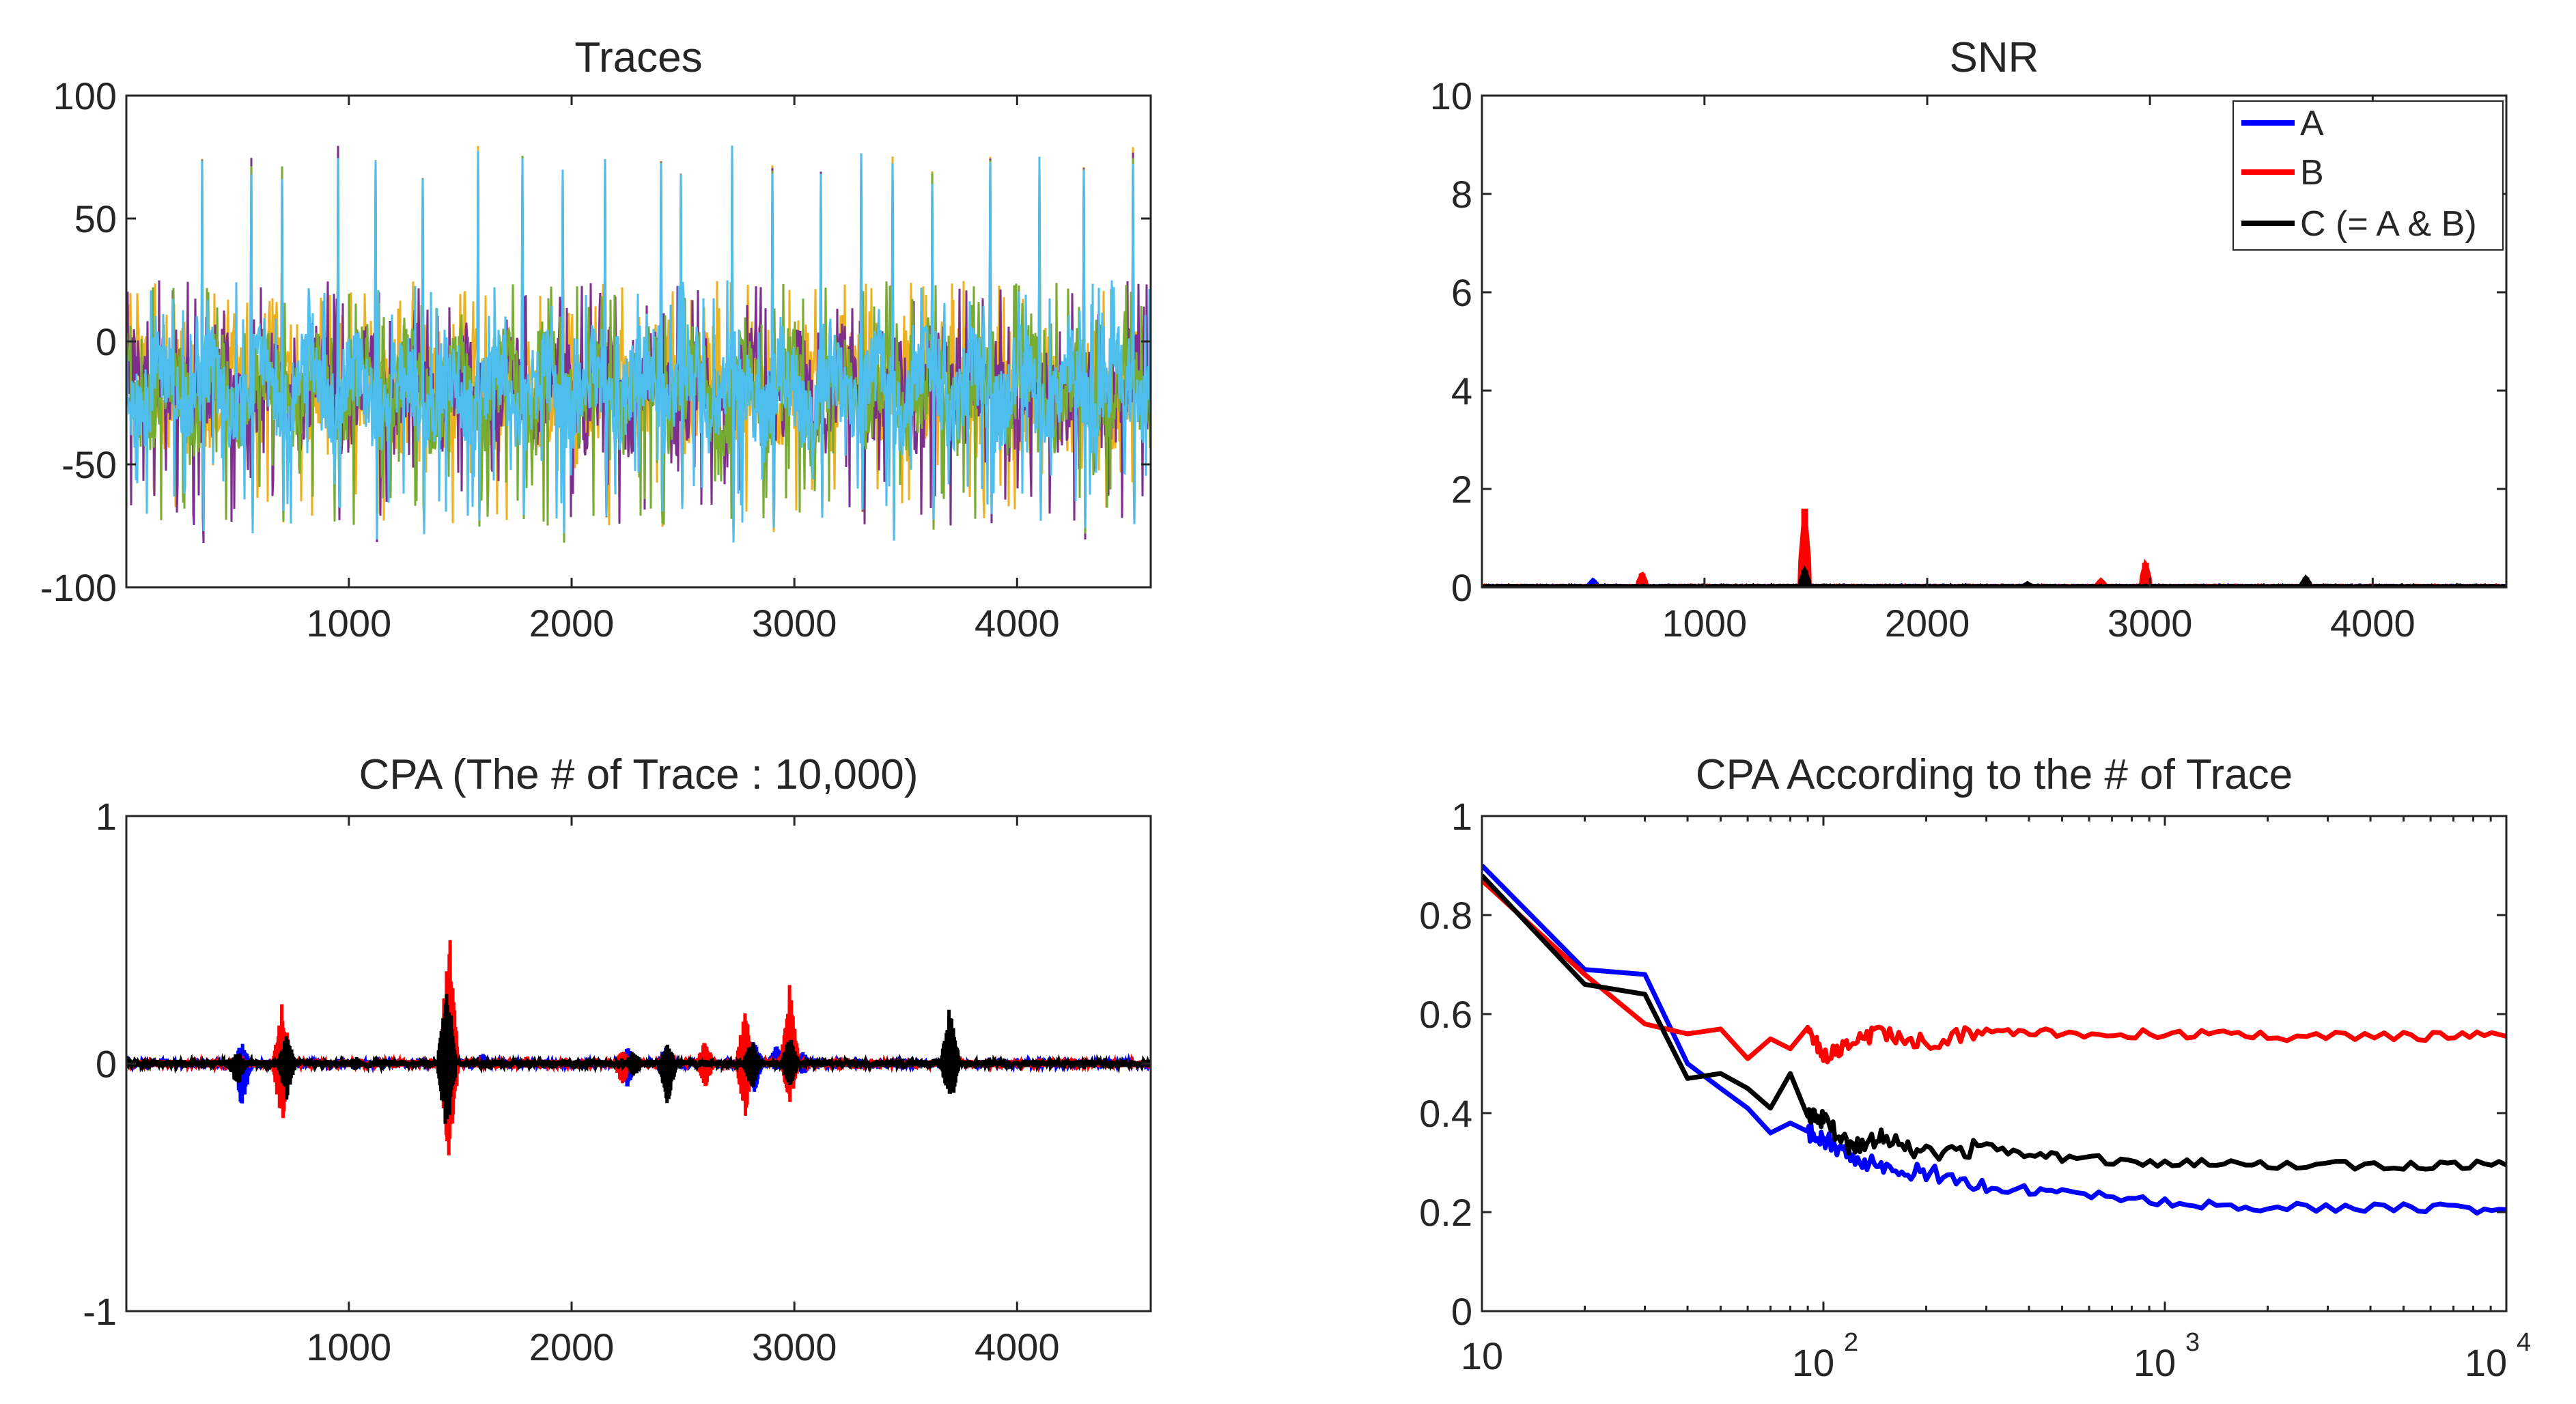 The height and width of the screenshot is (1404, 2576). I want to click on cpa-trend-title: CPA According to the # of Trace, so click(1994, 774).